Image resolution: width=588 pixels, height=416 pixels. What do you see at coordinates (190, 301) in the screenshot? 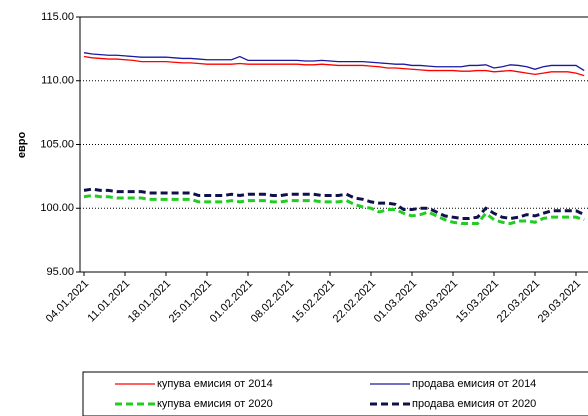
I see `x-tick-label: 25.01.2021` at bounding box center [190, 301].